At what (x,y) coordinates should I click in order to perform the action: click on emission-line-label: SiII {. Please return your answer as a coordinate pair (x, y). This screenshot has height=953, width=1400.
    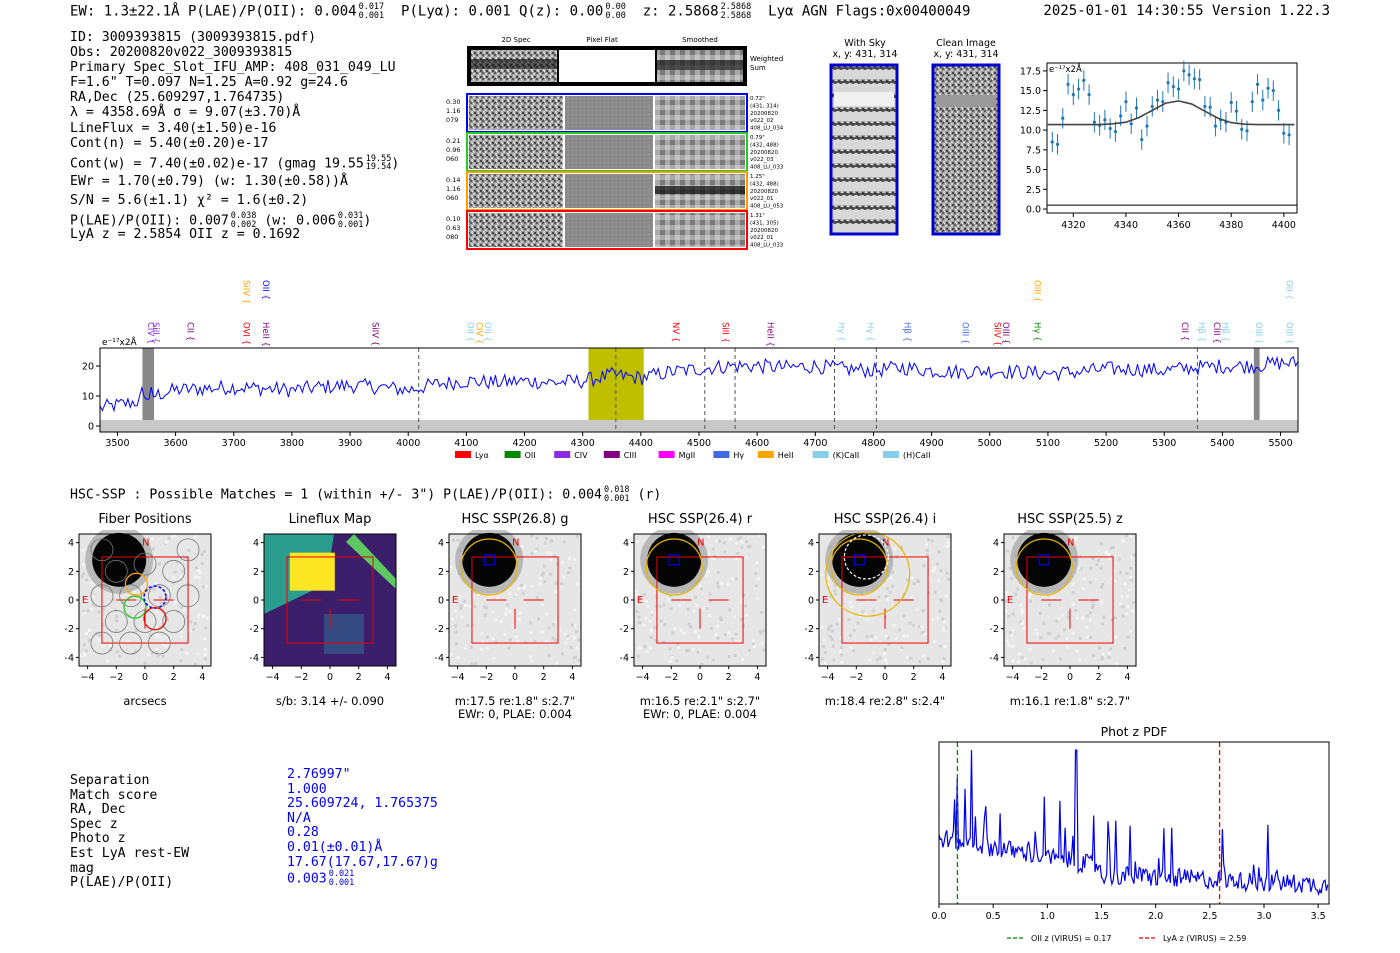
    Looking at the image, I should click on (724, 332).